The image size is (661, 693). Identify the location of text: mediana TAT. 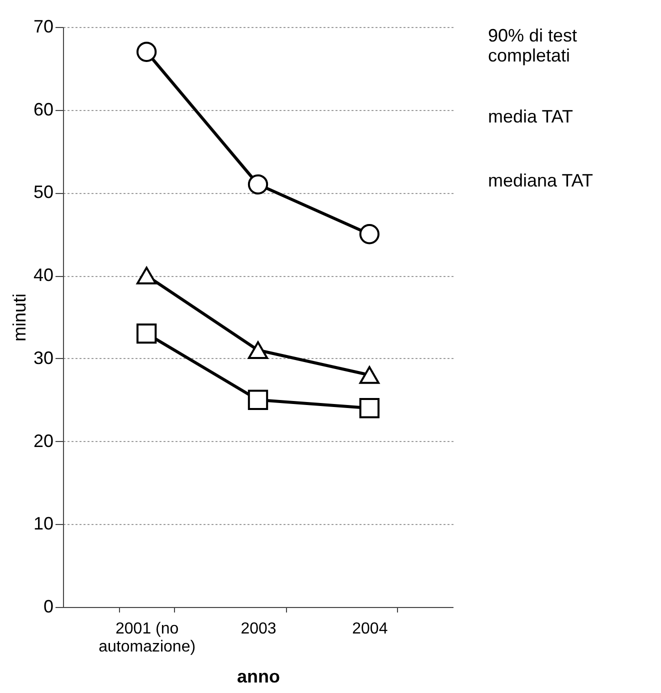
(541, 180).